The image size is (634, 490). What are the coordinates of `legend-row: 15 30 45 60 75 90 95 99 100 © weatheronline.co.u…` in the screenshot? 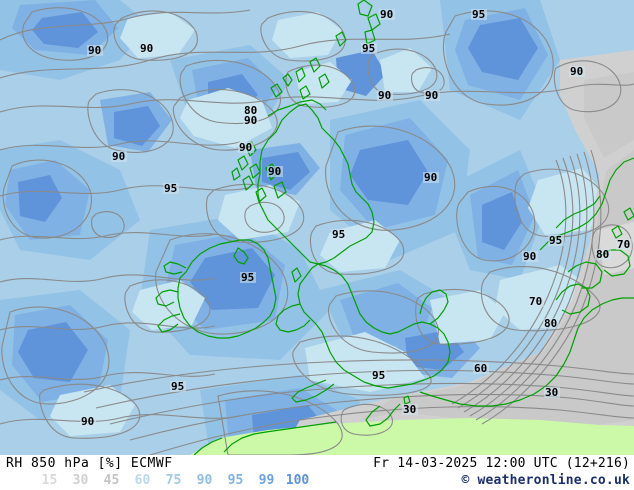 It's located at (317, 481).